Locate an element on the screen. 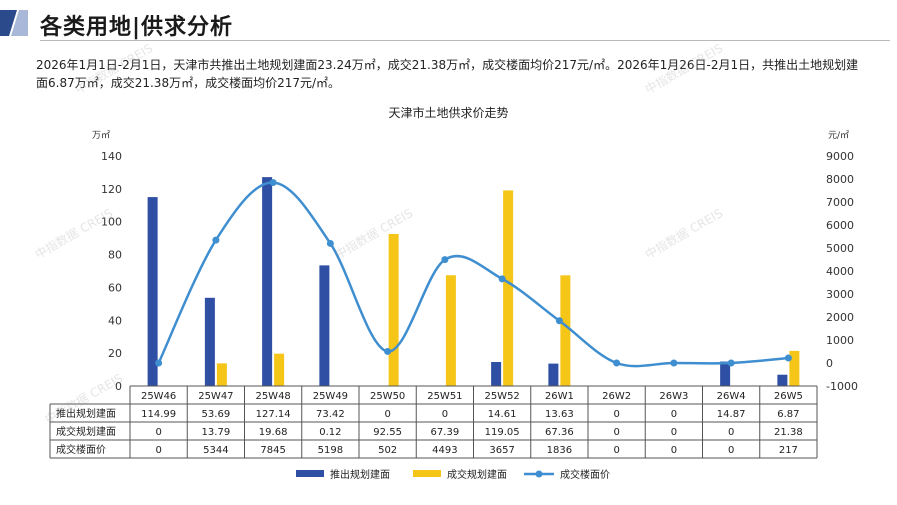  x-tick-label: 26W4 is located at coordinates (731, 396).